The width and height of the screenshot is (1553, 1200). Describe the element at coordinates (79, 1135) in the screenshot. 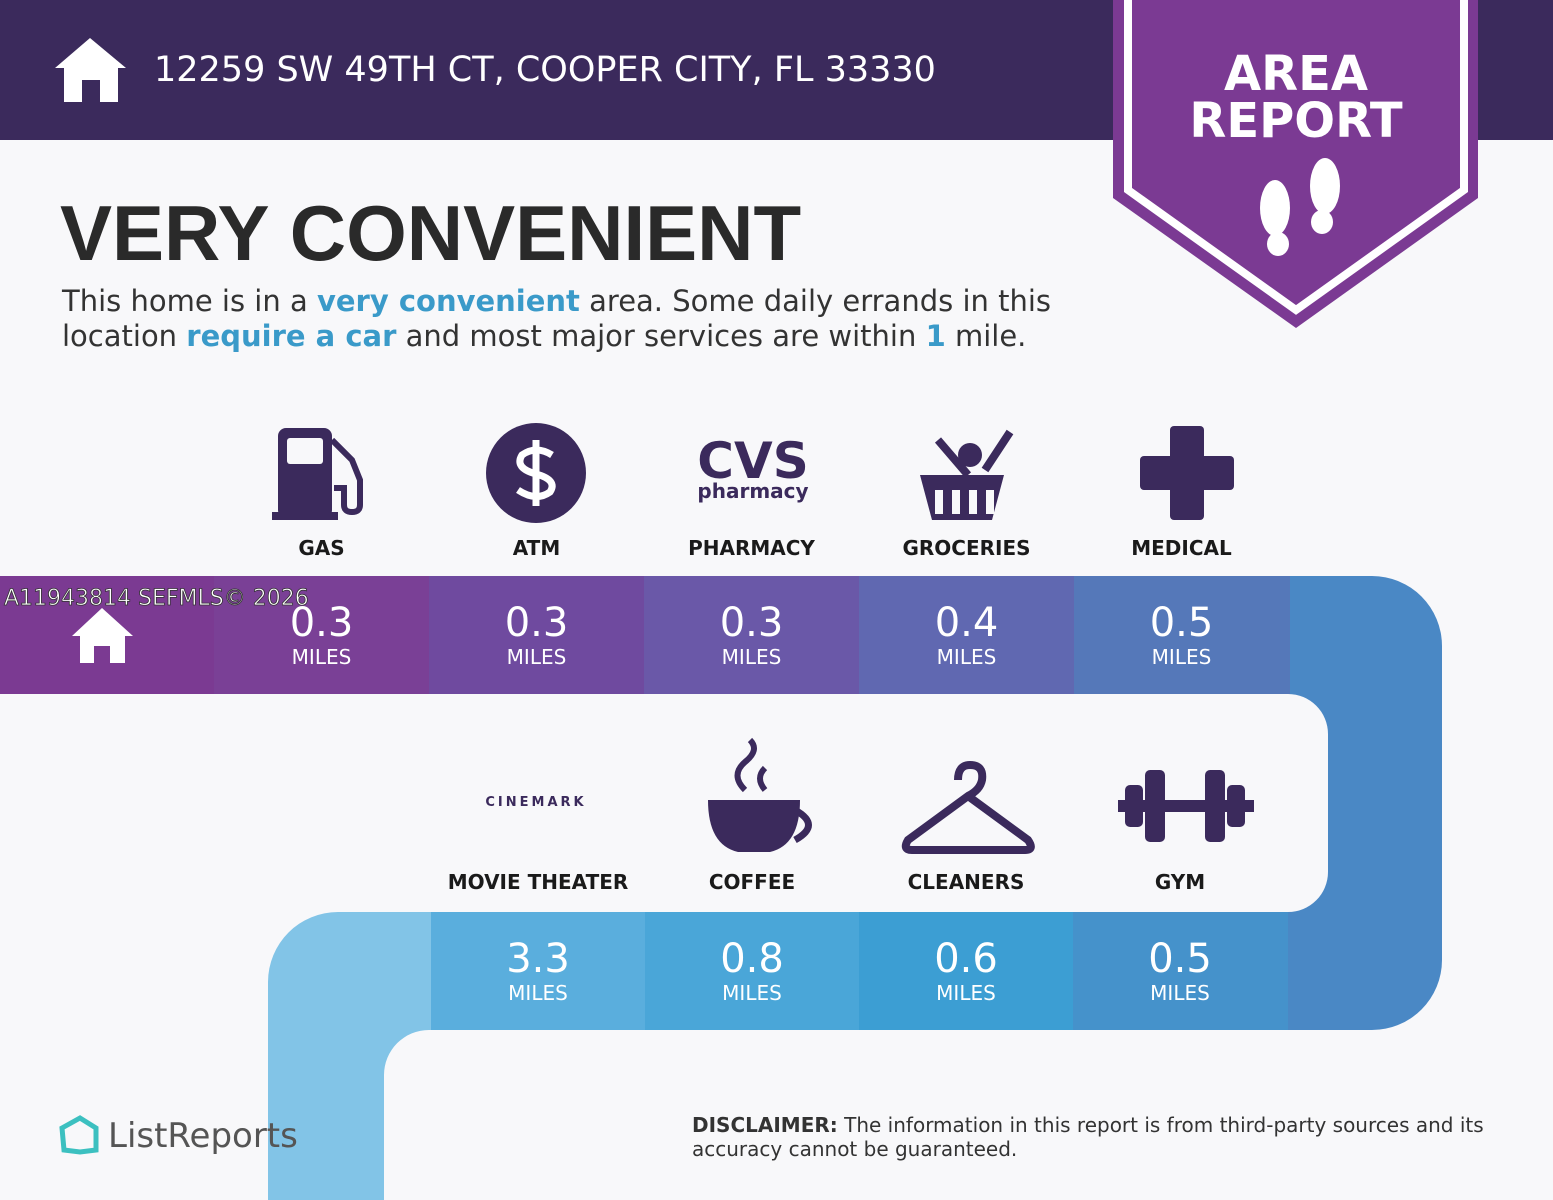

I see `logo-icon` at that location.